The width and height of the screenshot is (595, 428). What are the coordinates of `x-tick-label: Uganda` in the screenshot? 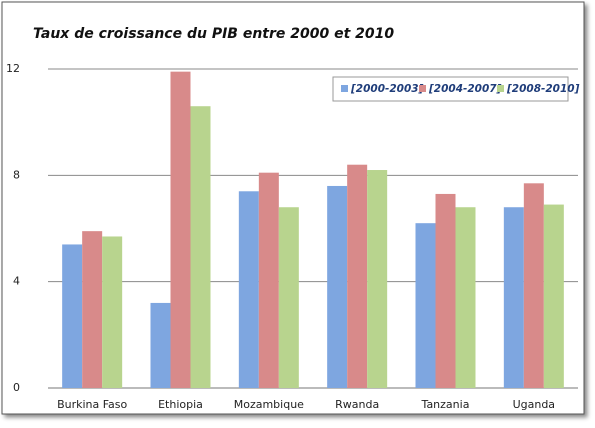 It's located at (534, 404).